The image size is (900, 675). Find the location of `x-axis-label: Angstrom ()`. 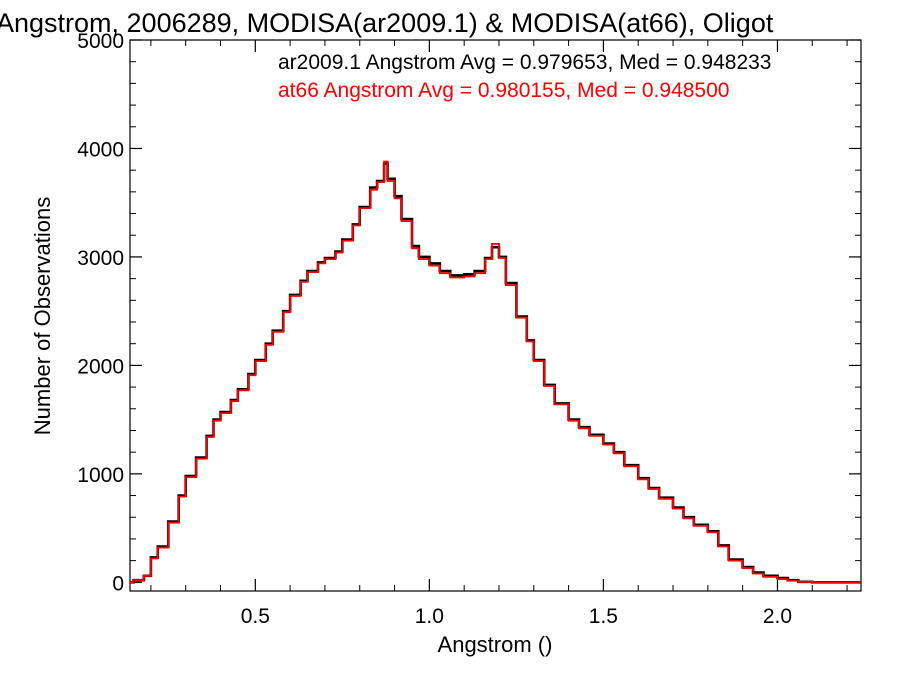

x-axis-label: Angstrom () is located at coordinates (495, 644).